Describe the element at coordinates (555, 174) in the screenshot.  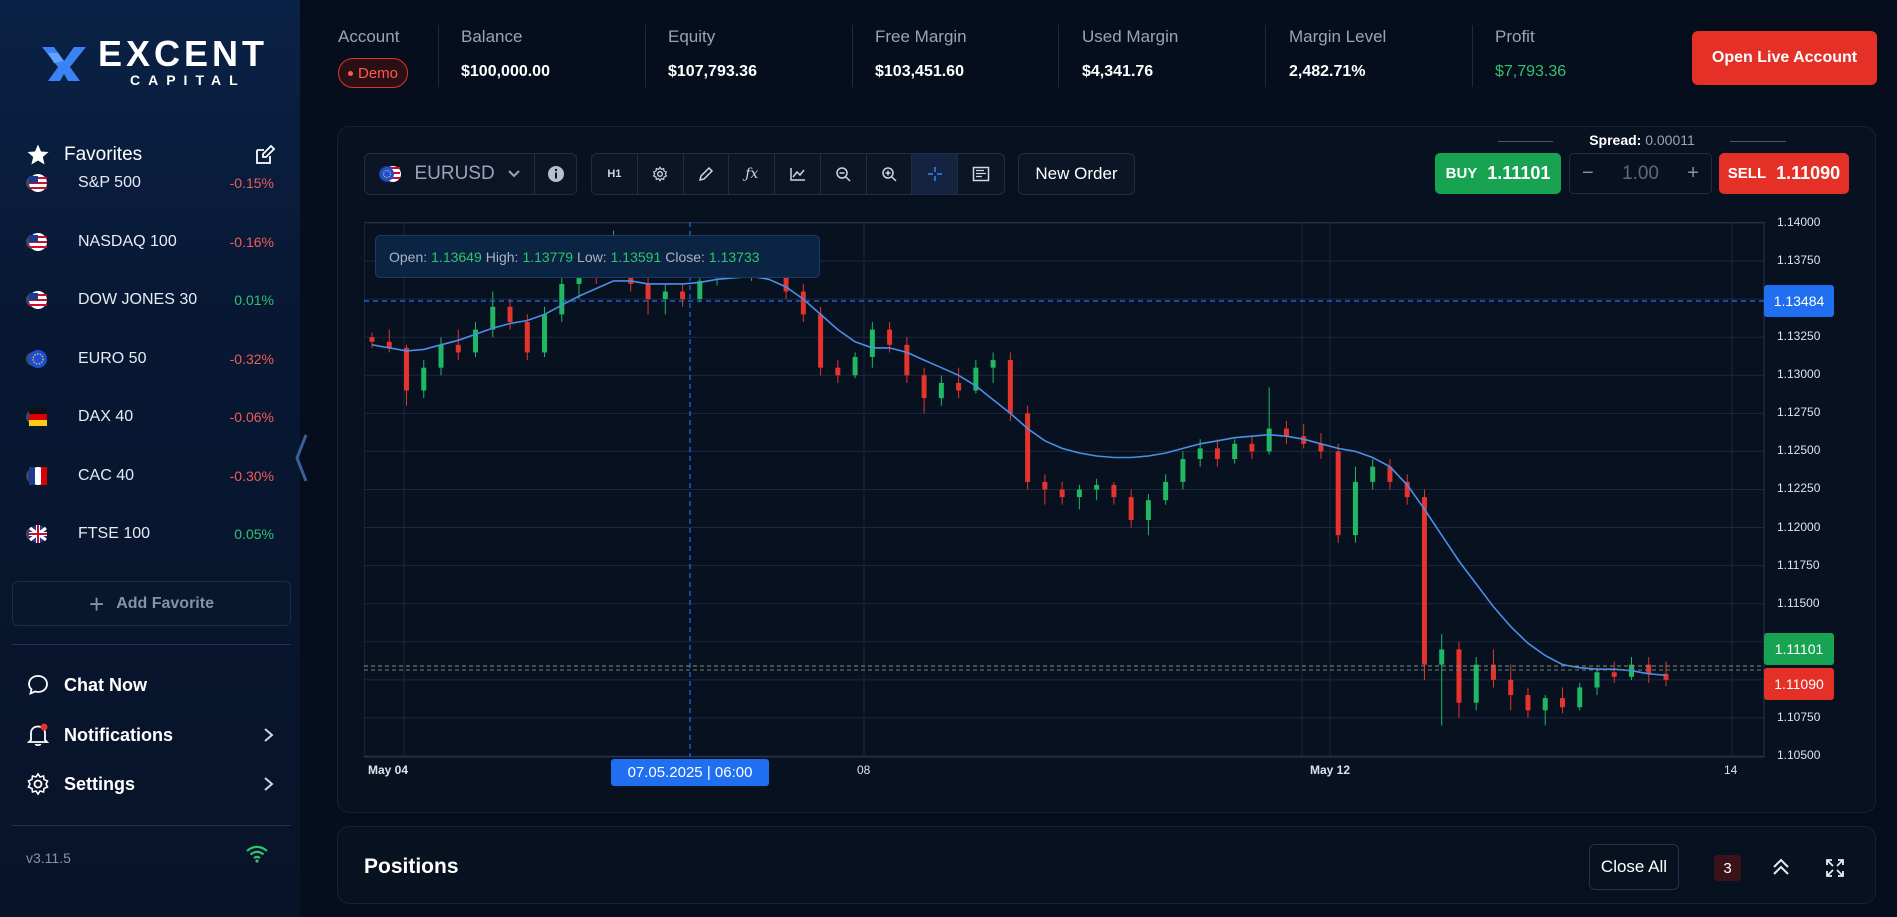
I see `symbol-info-button` at that location.